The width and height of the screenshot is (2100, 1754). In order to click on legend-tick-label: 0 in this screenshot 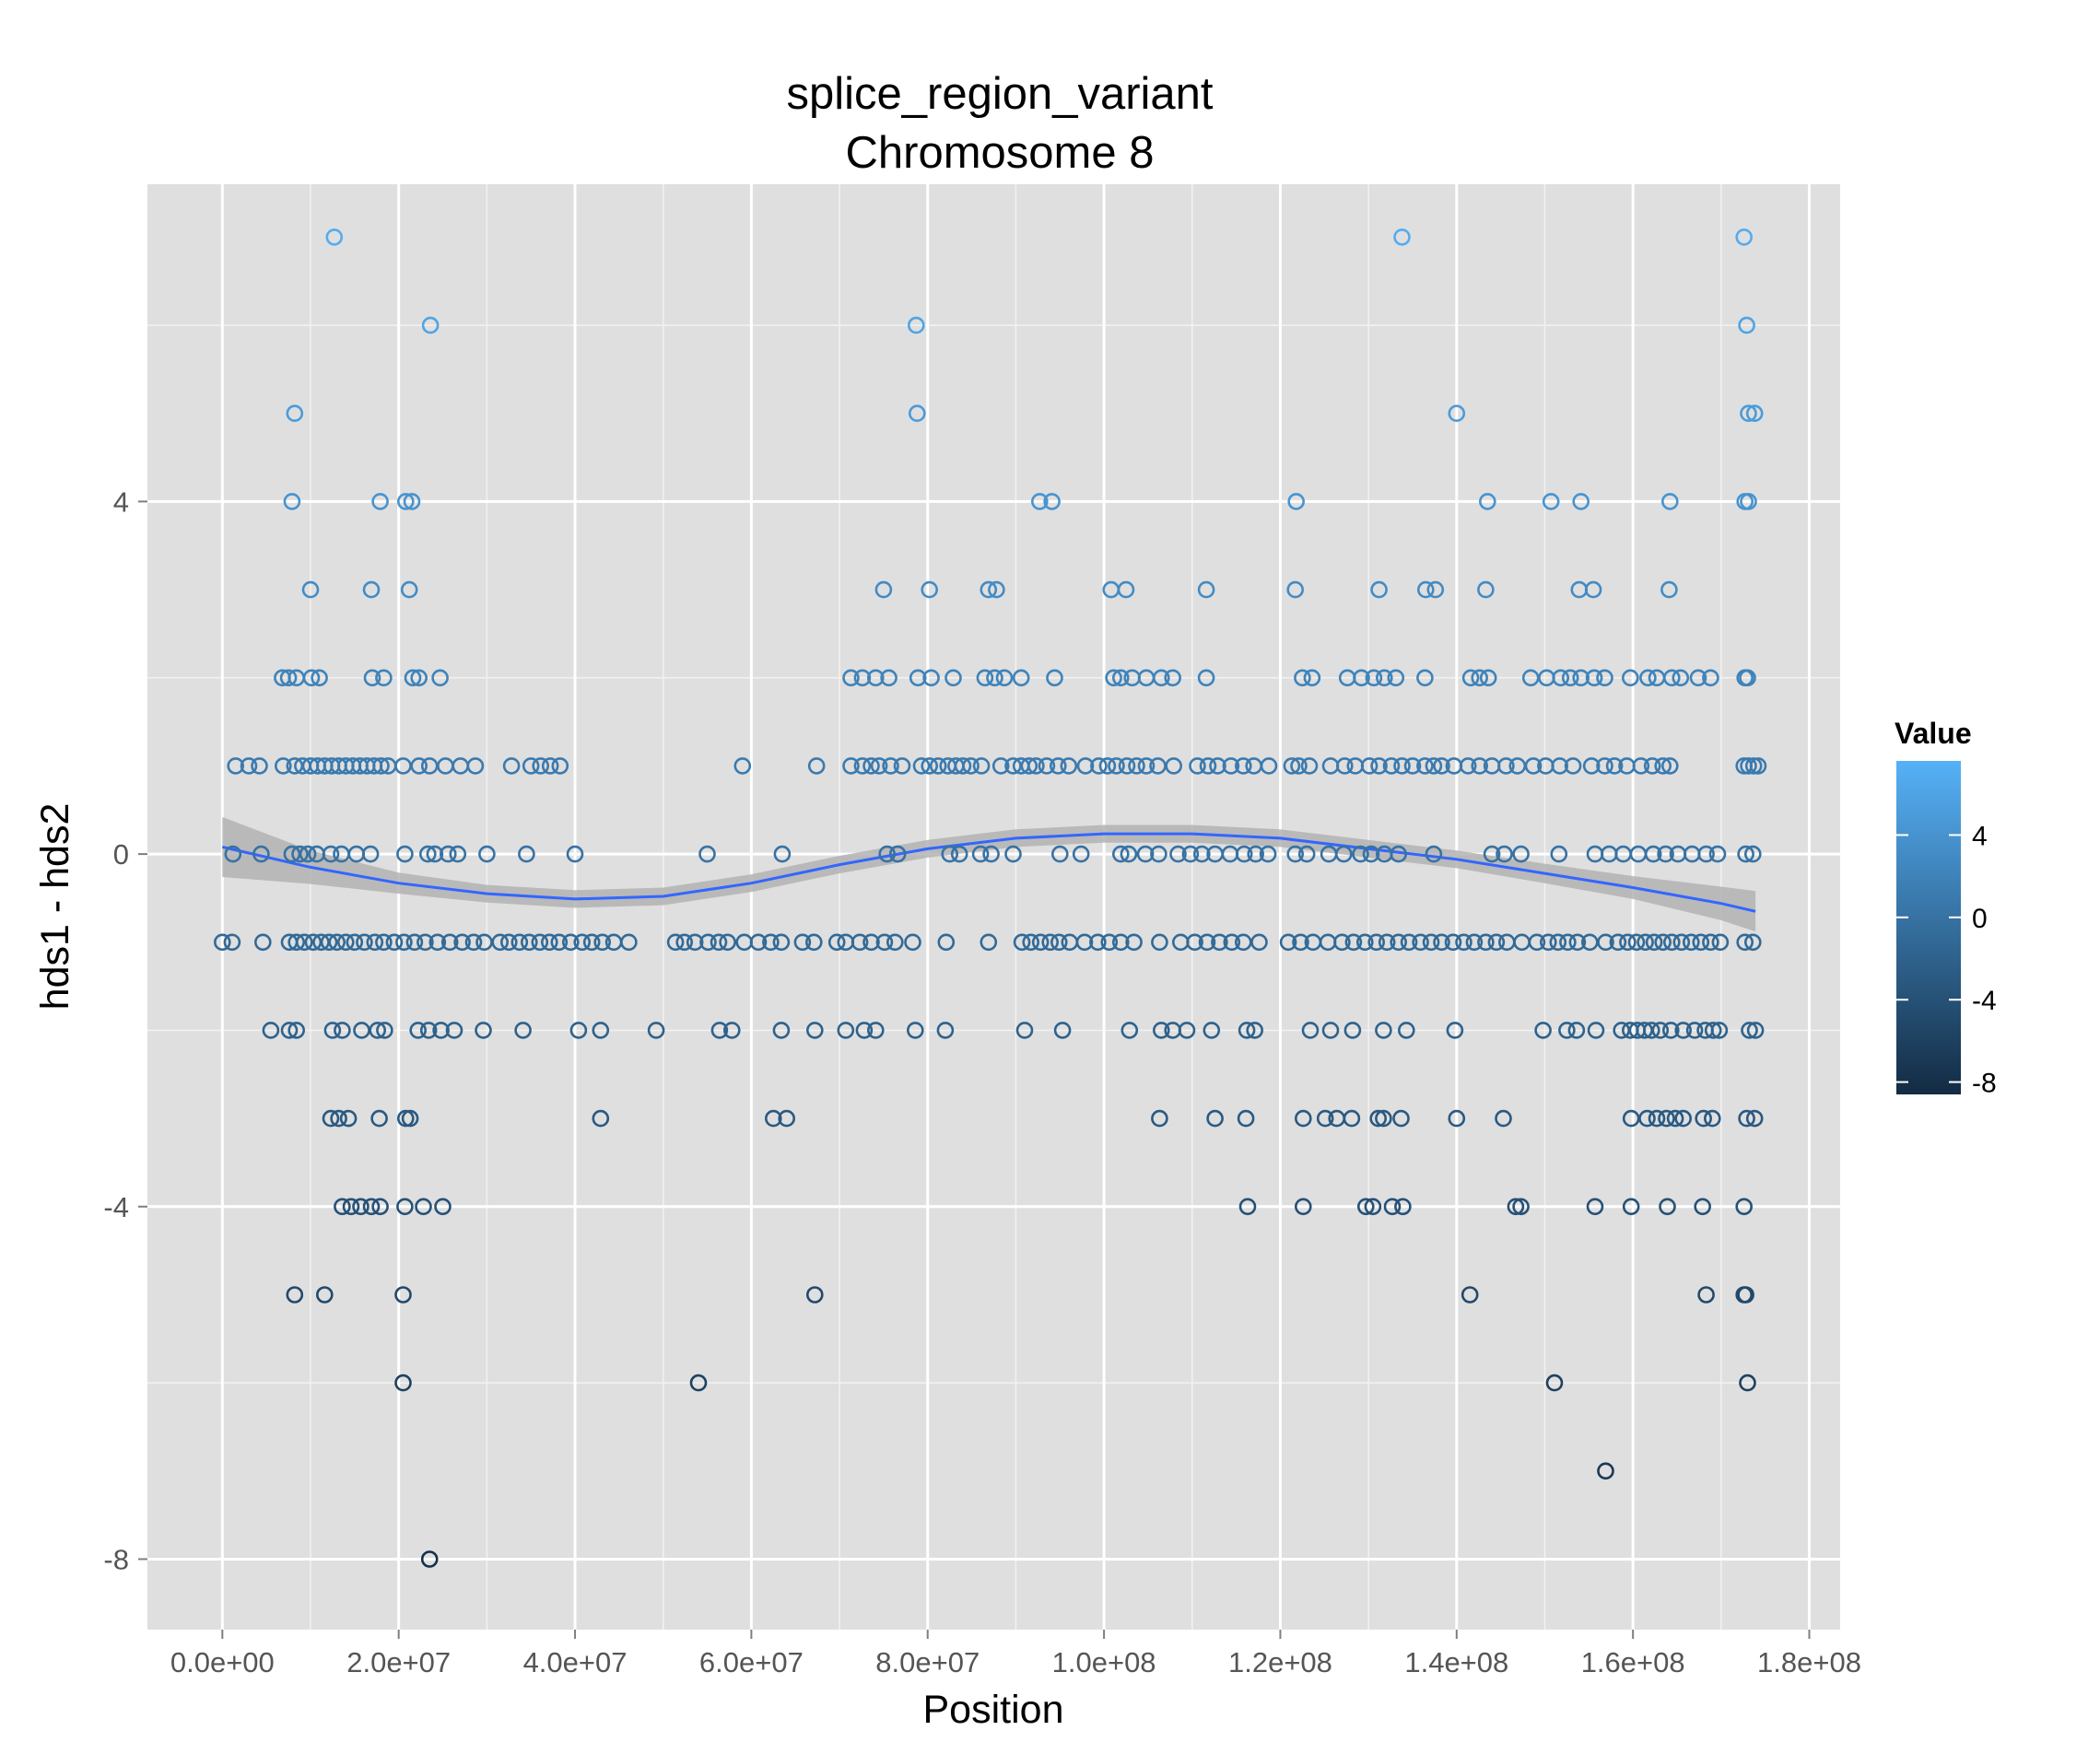, I will do `click(1980, 919)`.